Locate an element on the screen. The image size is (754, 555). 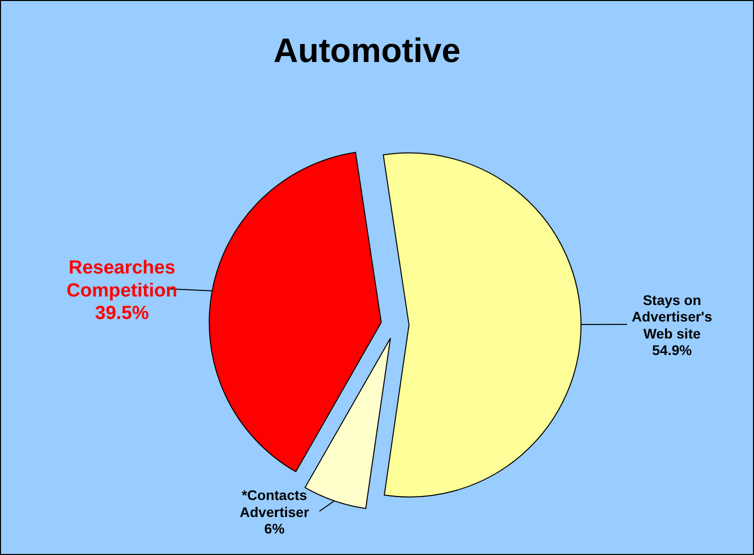
slice-label: Stays on Advertiser's Web site is located at coordinates (672, 317).